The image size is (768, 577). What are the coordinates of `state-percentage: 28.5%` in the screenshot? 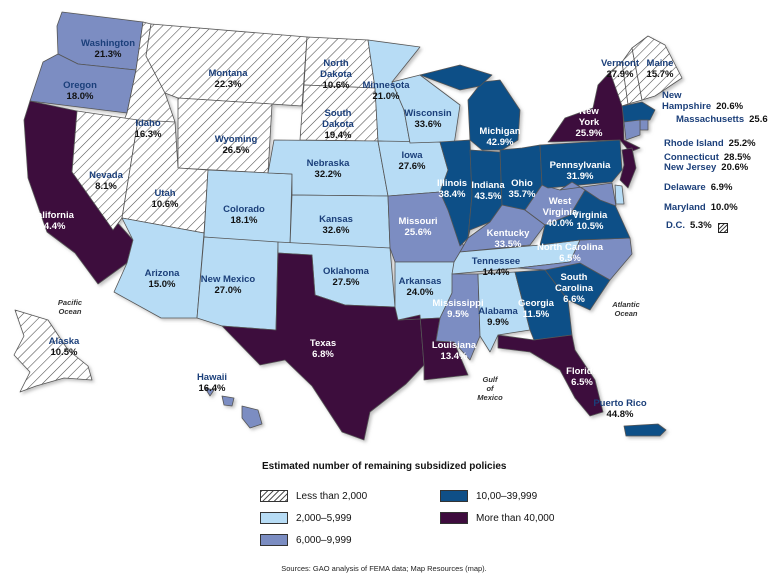 It's located at (737, 157).